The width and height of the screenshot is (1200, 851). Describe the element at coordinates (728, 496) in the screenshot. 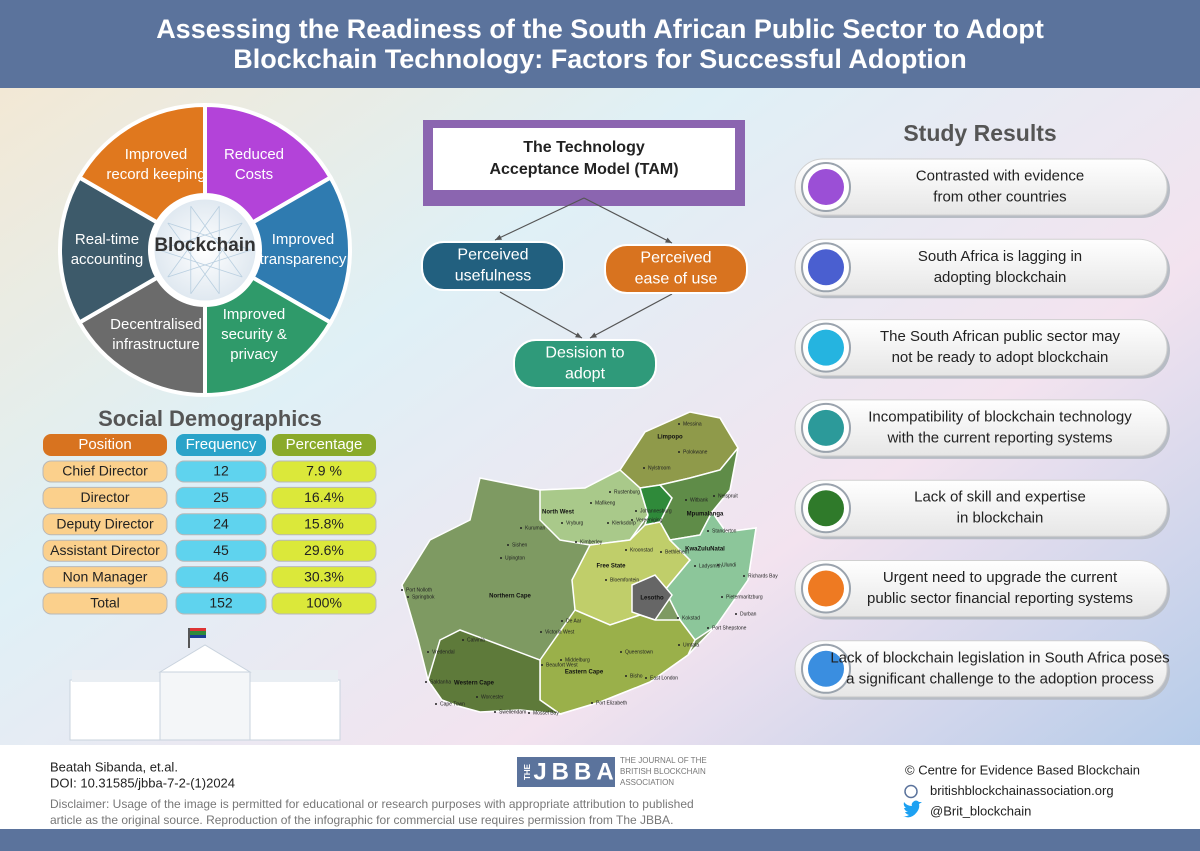

I see `city-label: Nelspruit` at that location.